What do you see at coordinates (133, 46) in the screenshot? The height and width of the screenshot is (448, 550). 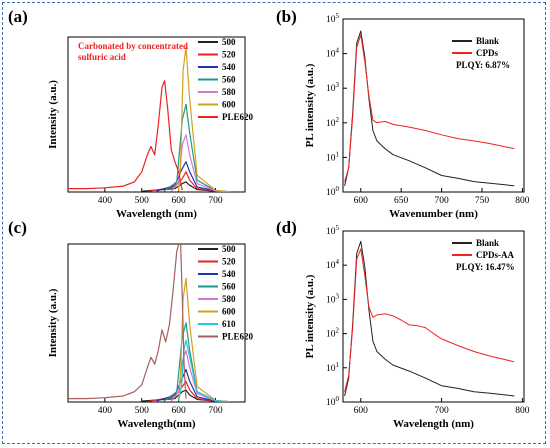 I see `annotation-text: Carbonated by concentrated` at bounding box center [133, 46].